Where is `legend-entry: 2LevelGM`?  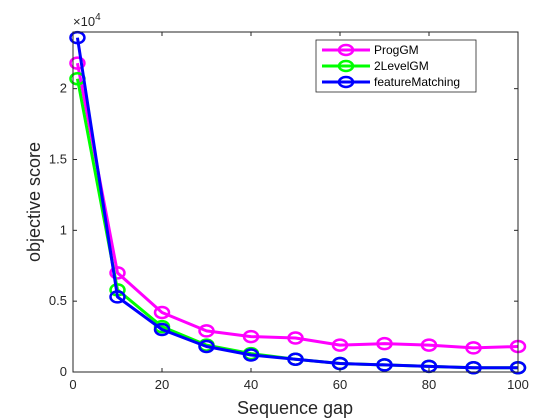 legend-entry: 2LevelGM is located at coordinates (375, 66).